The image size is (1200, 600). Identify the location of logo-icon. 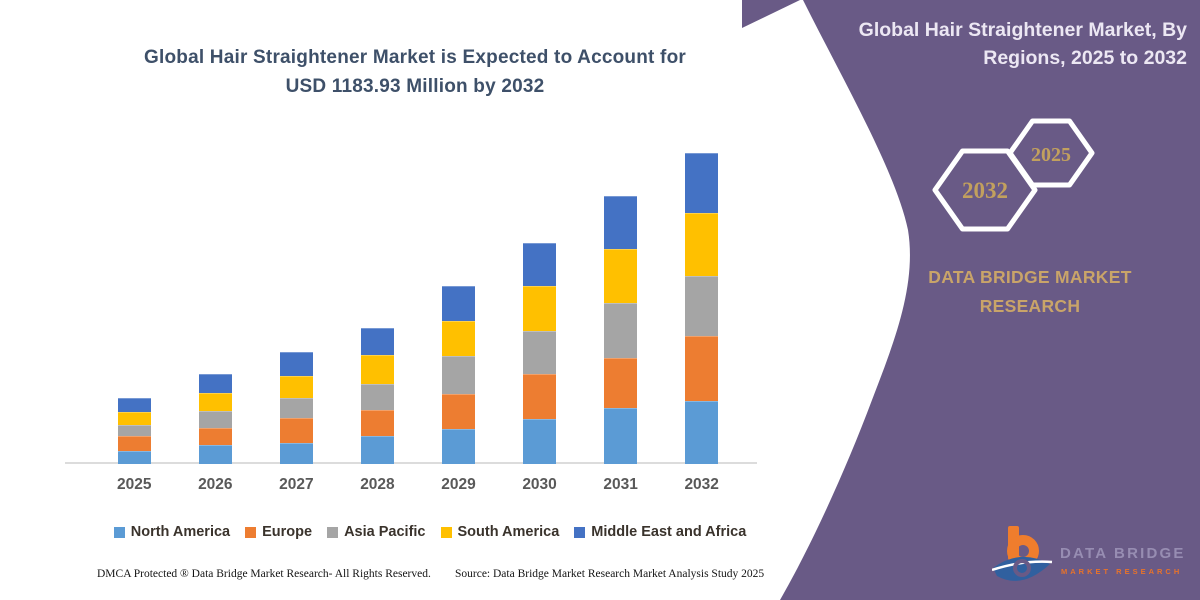
(1022, 553).